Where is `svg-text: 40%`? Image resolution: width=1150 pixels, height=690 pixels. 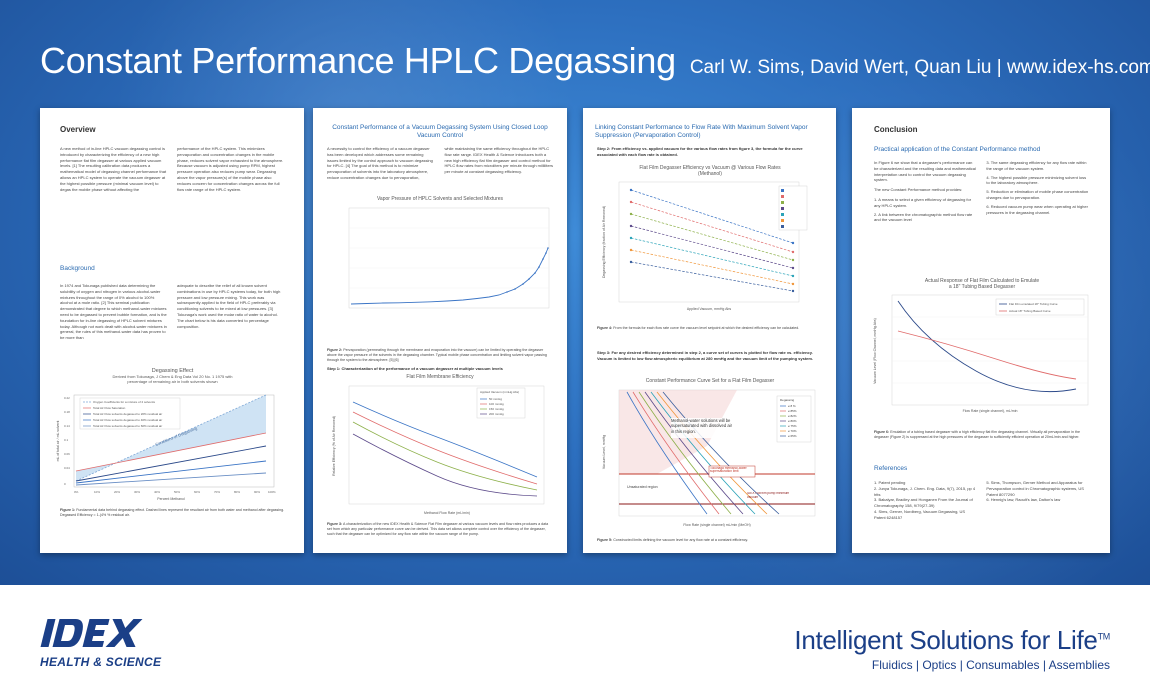 svg-text: 40% is located at coordinates (157, 492).